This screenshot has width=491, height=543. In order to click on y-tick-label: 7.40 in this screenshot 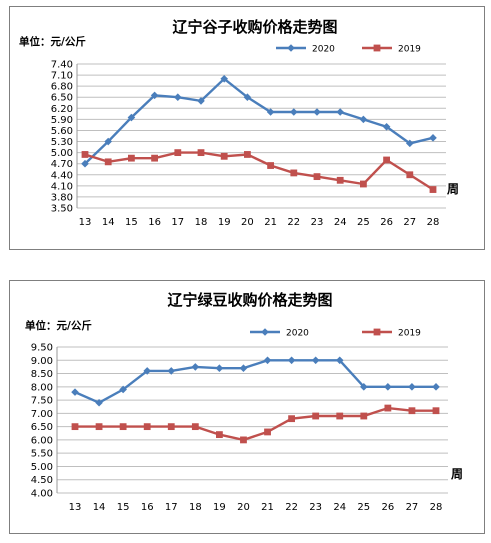, I will do `click(62, 65)`.